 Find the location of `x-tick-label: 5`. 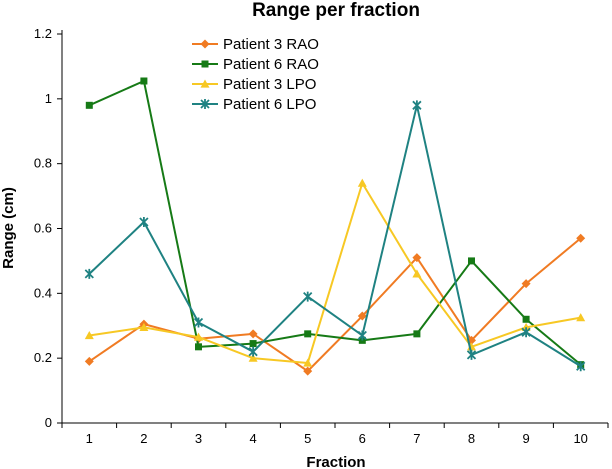

x-tick-label: 5 is located at coordinates (307, 438).